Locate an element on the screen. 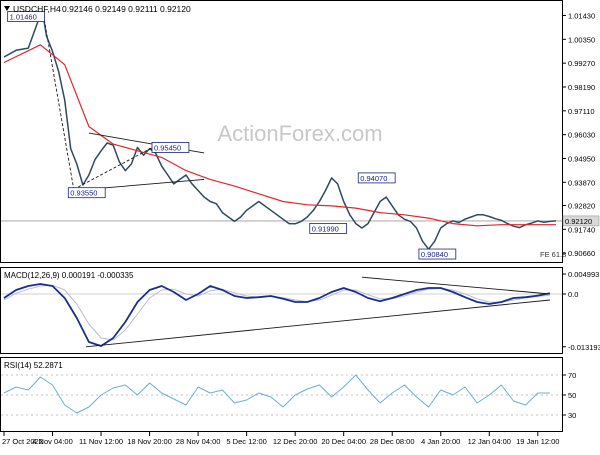  price-y-tick-label: 0.93870 is located at coordinates (581, 182).